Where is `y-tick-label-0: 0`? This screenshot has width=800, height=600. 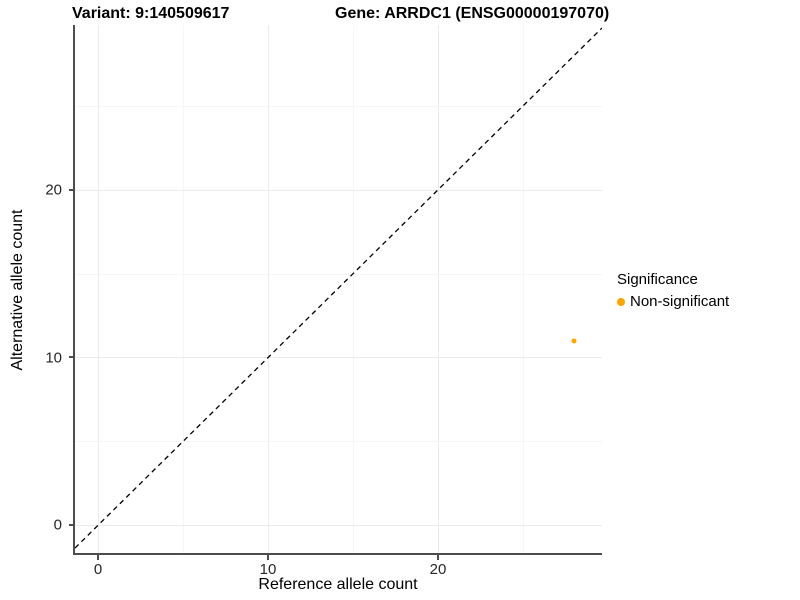 y-tick-label-0: 0 is located at coordinates (57, 525).